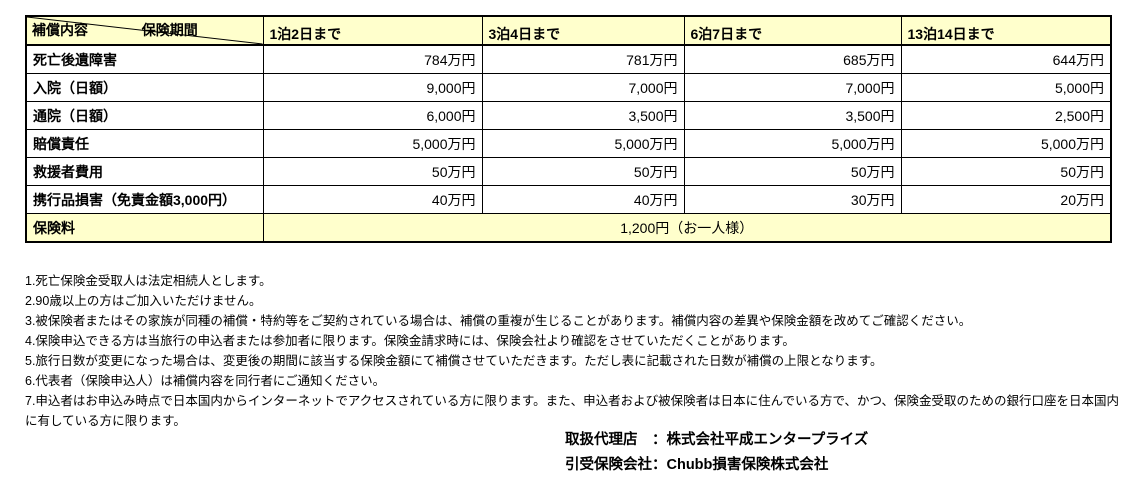  Describe the element at coordinates (717, 440) in the screenshot. I see `agent-line: 取扱代理店 ：株式会社平成エンタープライズ` at that location.